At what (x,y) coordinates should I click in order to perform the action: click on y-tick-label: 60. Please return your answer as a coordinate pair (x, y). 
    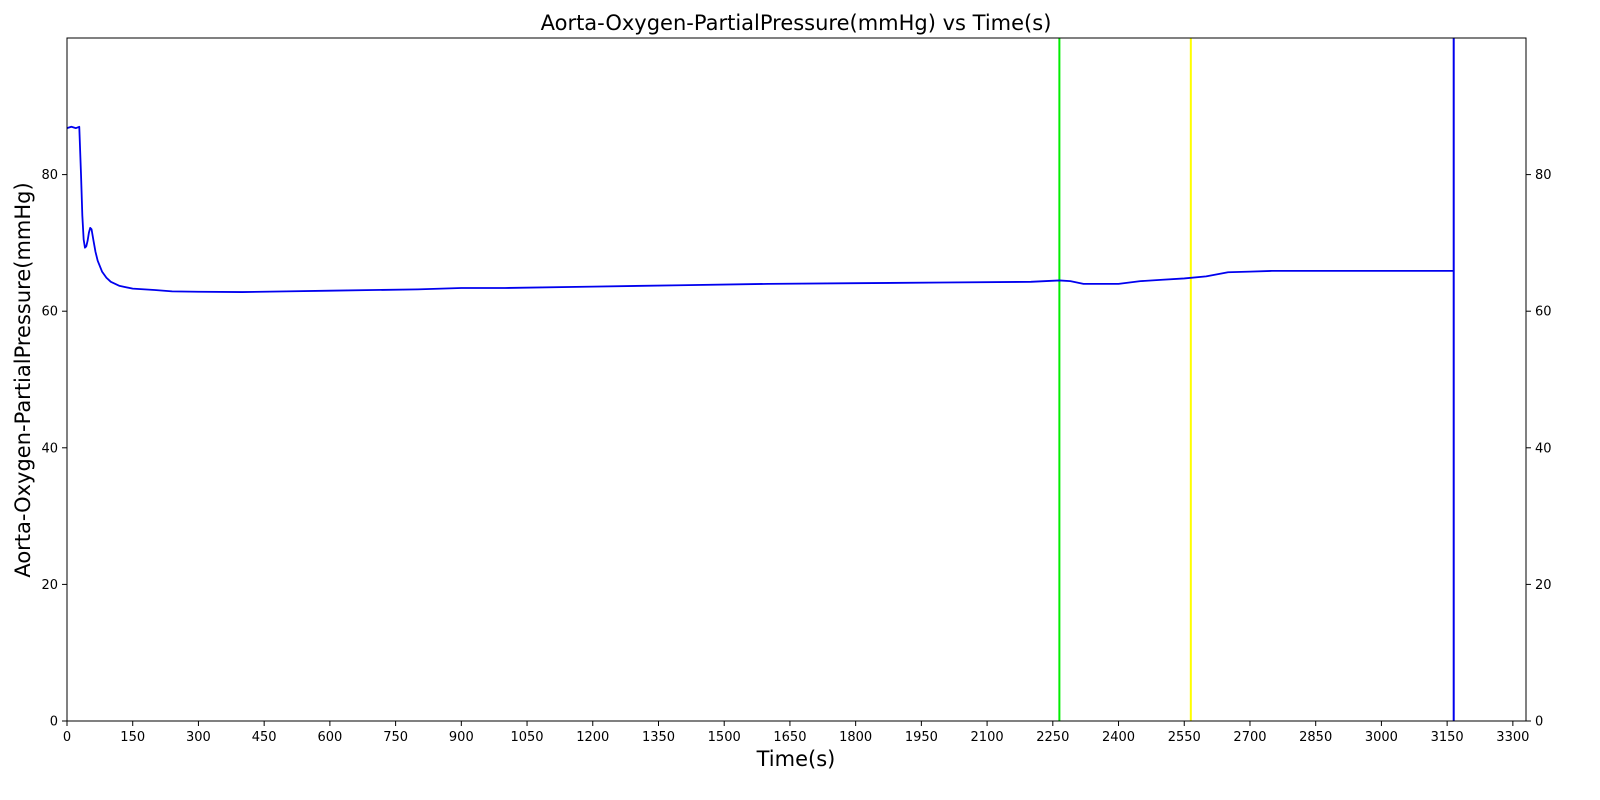
    Looking at the image, I should click on (49, 312).